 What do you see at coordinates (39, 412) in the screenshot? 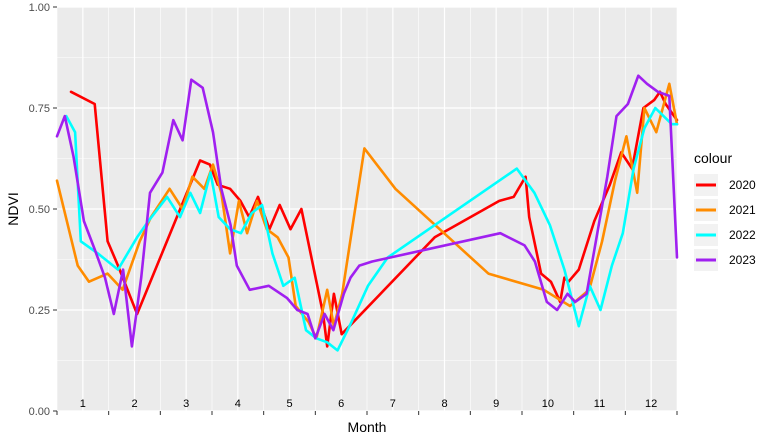
I see `y-tick-label: 0.00` at bounding box center [39, 412].